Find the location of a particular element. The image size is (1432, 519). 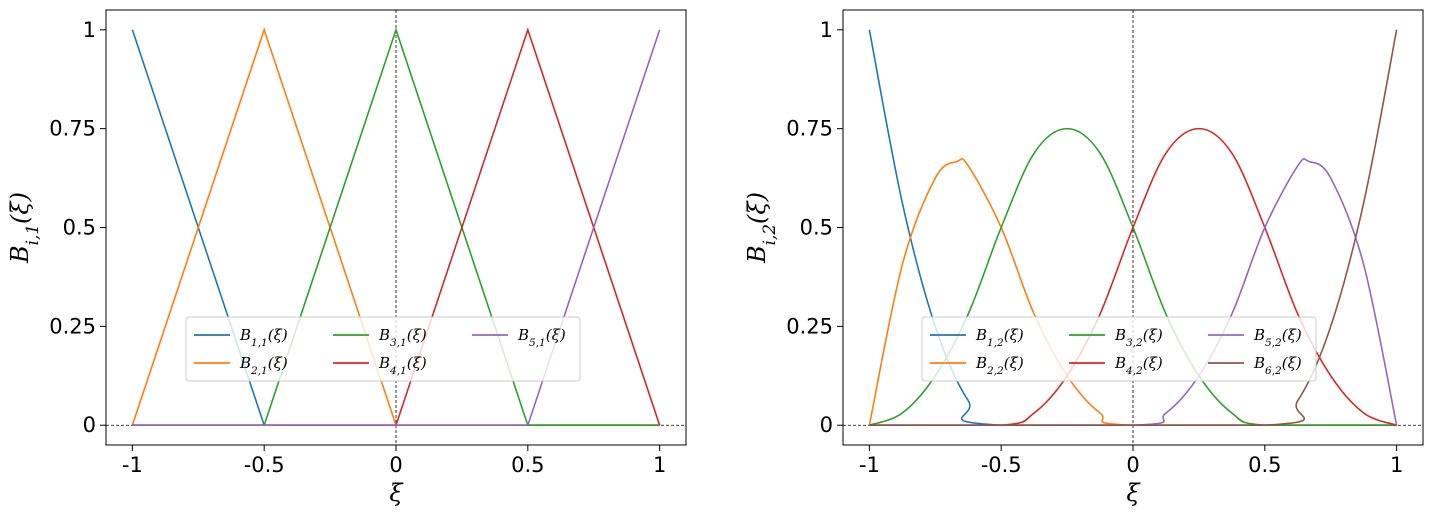

legend-label: B2,2(ξ) is located at coordinates (999, 365).